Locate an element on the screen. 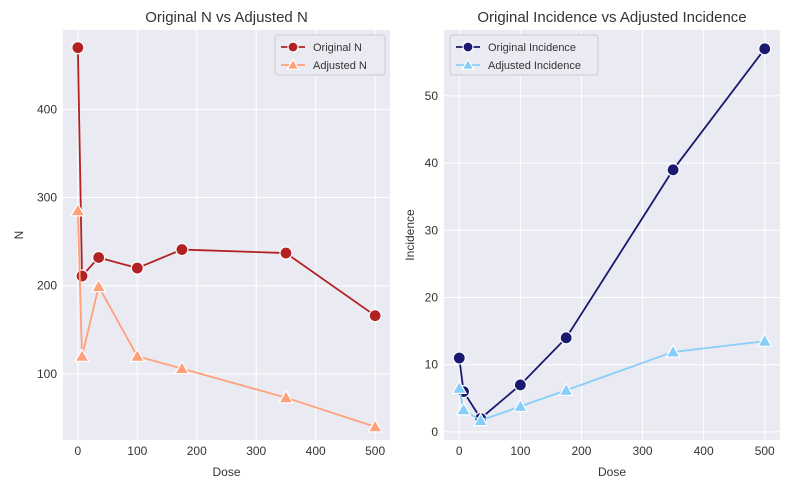 This screenshot has width=789, height=495. legend-label: Original N is located at coordinates (337, 48).